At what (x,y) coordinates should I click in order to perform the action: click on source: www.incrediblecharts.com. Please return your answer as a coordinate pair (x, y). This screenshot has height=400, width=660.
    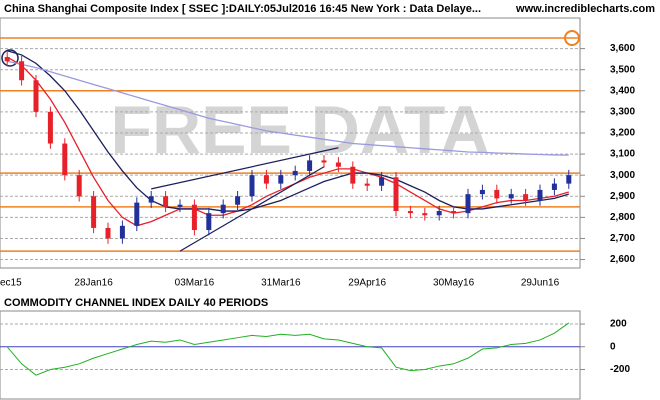
    Looking at the image, I should click on (585, 9).